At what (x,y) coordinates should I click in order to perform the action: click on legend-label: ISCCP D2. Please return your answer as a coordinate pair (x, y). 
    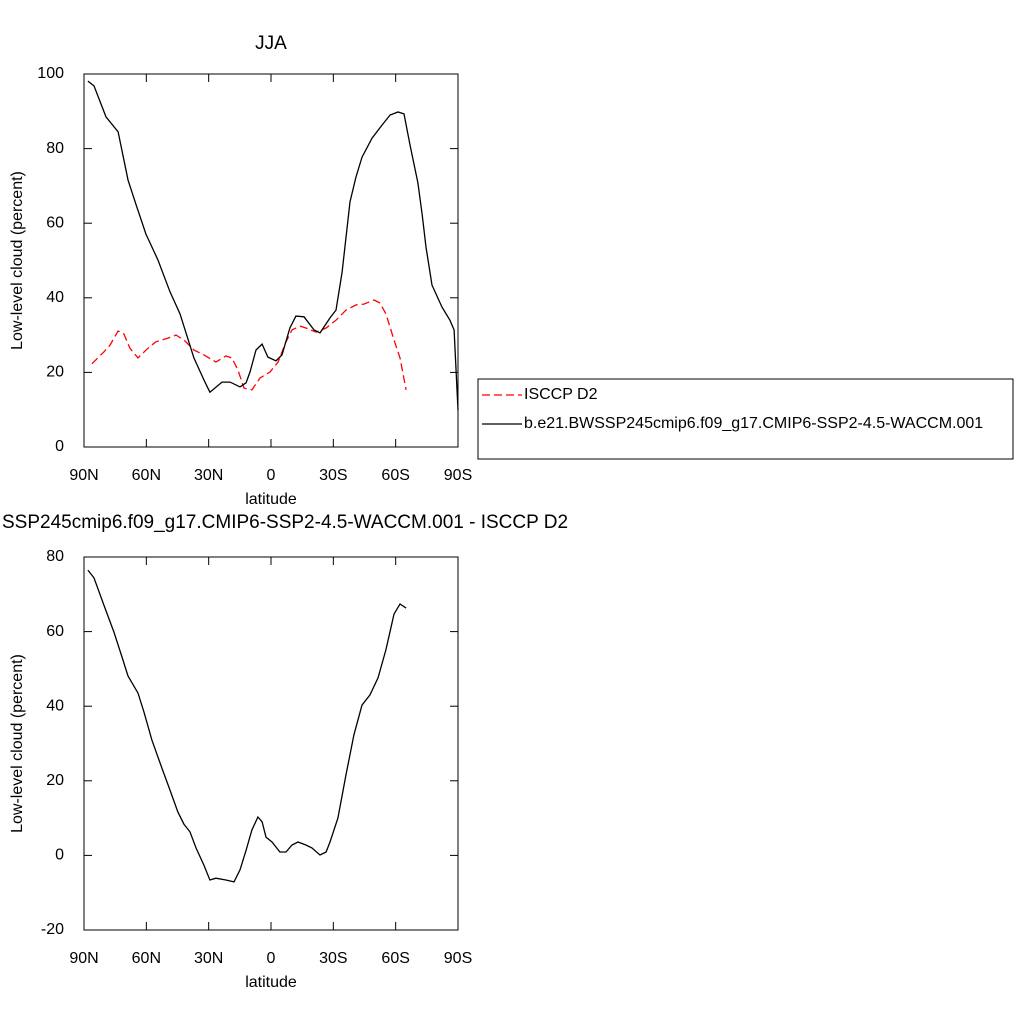
    Looking at the image, I should click on (561, 394).